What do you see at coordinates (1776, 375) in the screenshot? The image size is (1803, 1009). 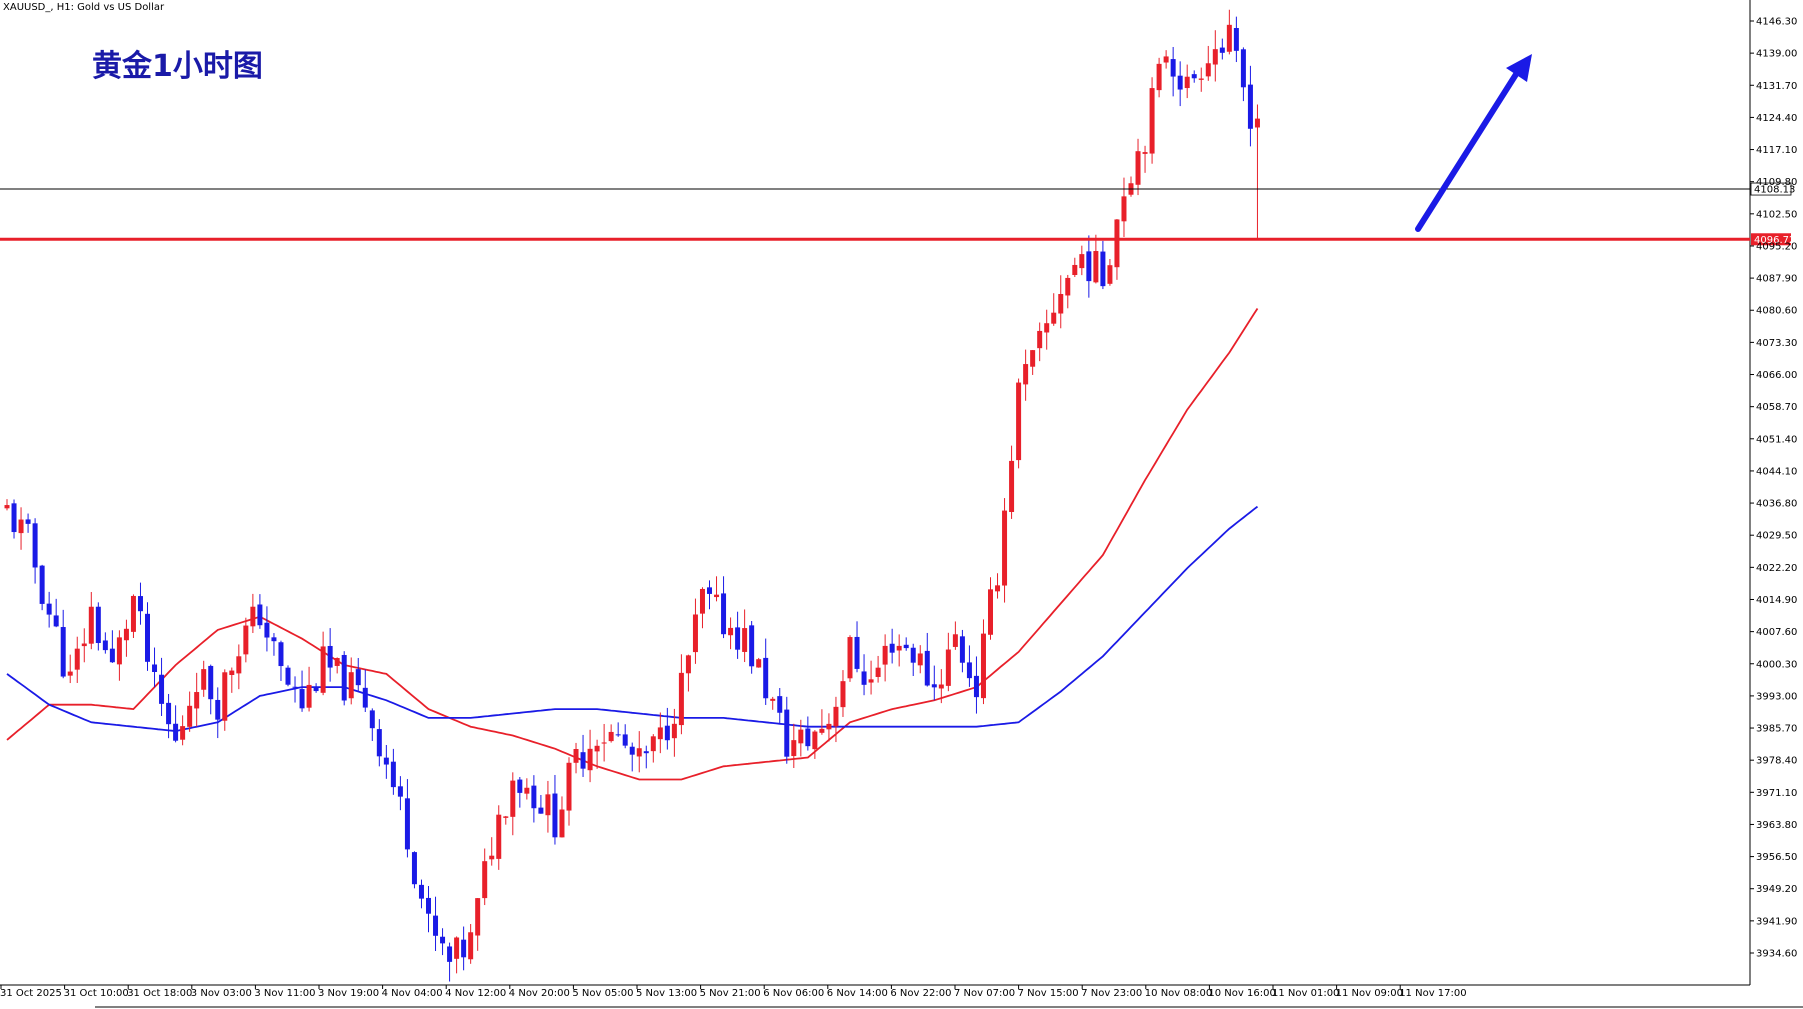 I see `y-tick-label: 4066.00` at bounding box center [1776, 375].